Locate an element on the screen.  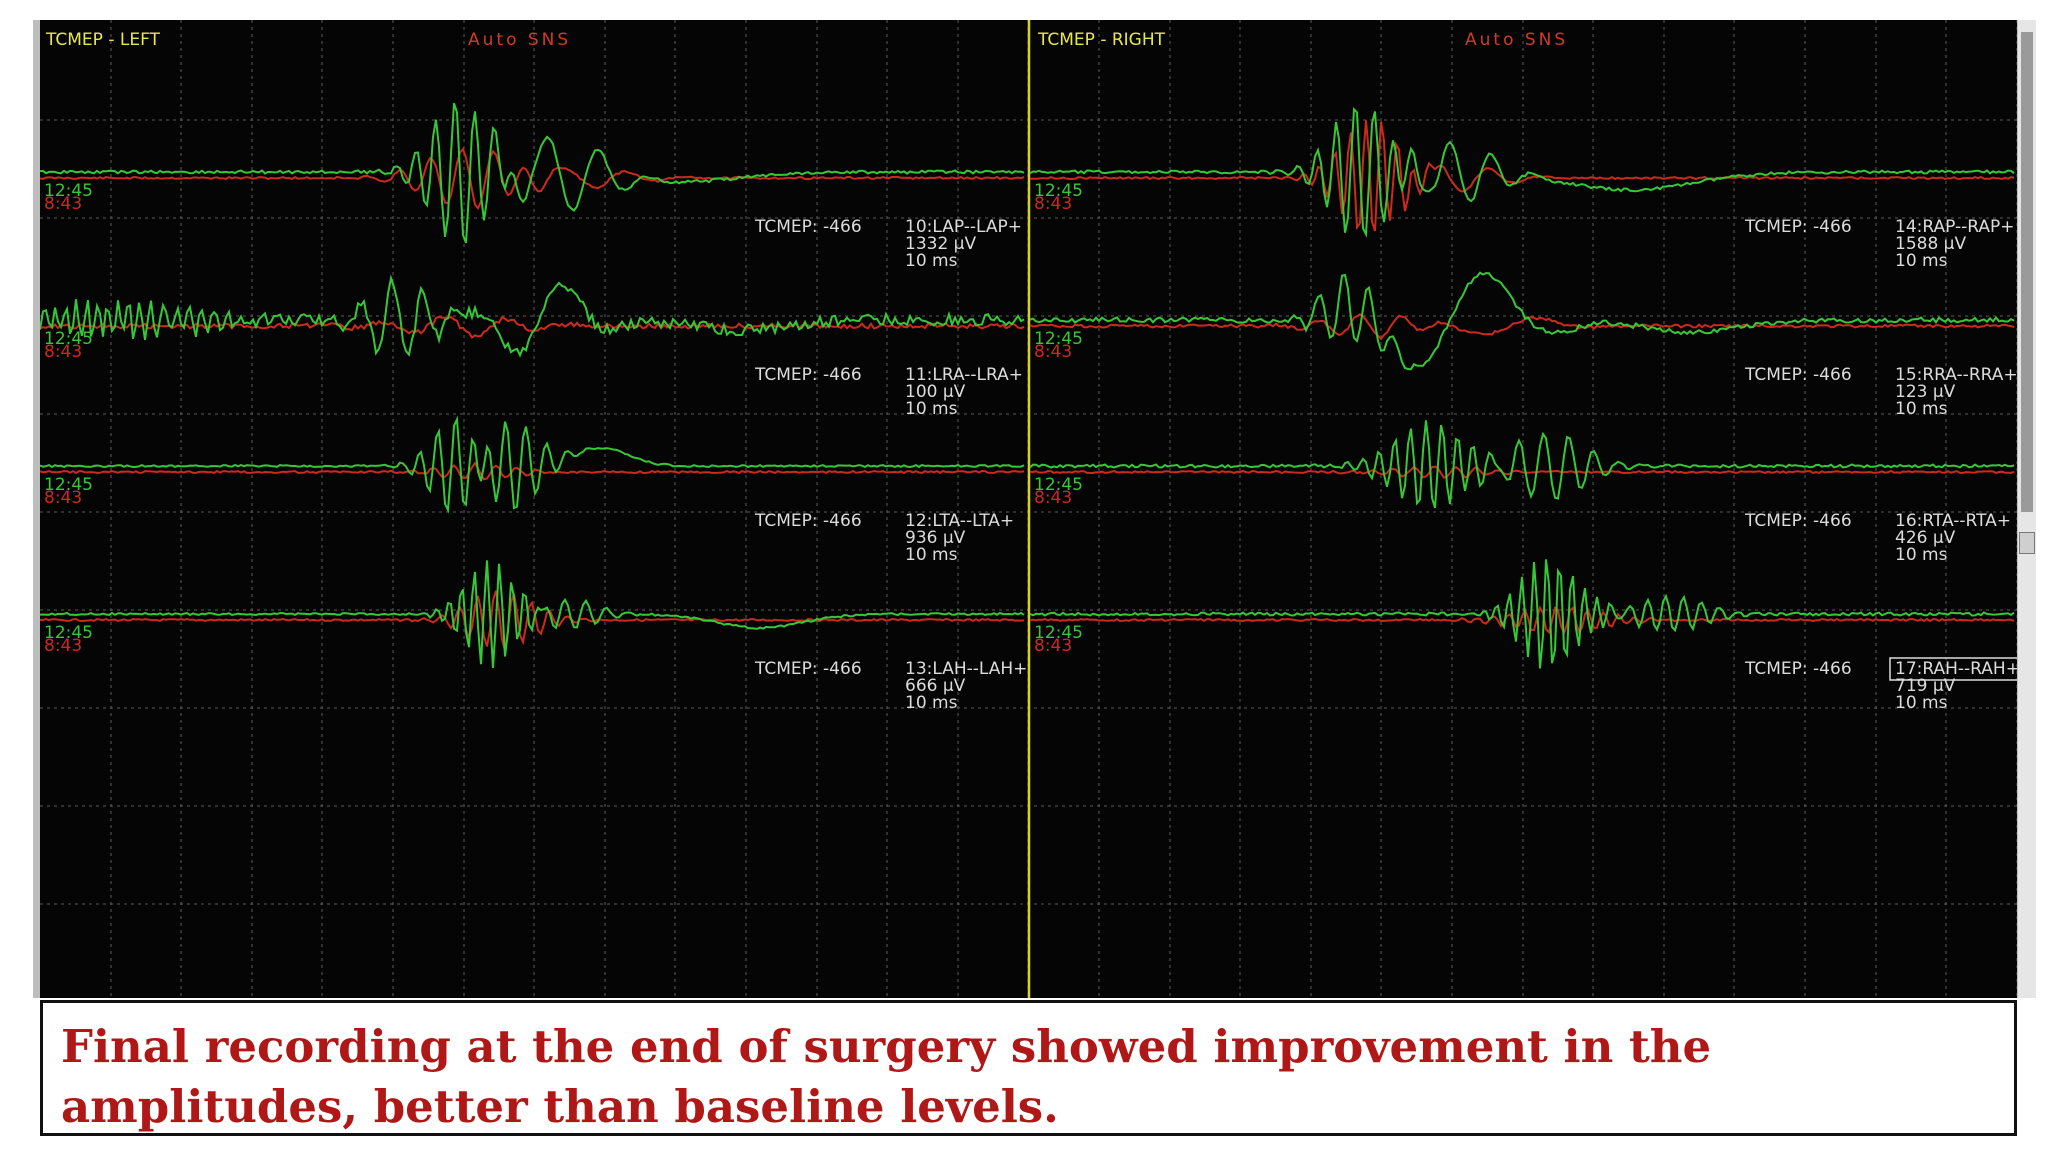
trace-amplitude-label: 100 µV is located at coordinates (935, 392).